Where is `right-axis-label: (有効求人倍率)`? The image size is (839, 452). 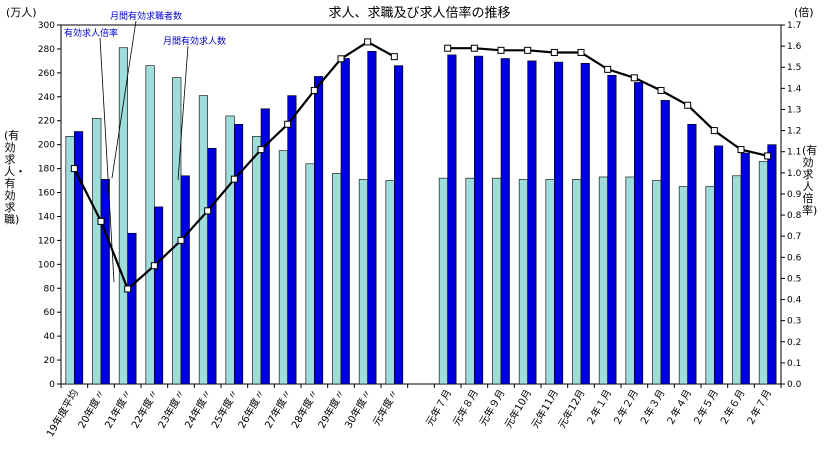
right-axis-label: (有効求人倍率) is located at coordinates (810, 180).